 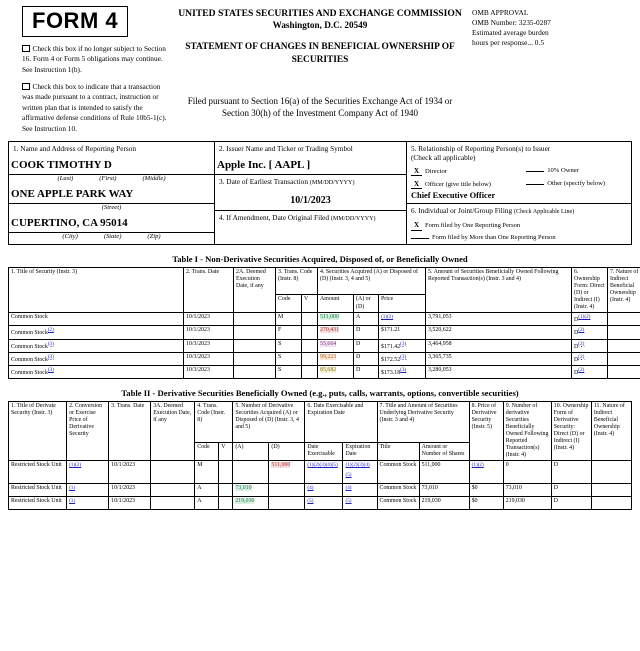 What do you see at coordinates (576, 171) in the screenshot?
I see `relationship-tenpercent: 10% Owner` at bounding box center [576, 171].